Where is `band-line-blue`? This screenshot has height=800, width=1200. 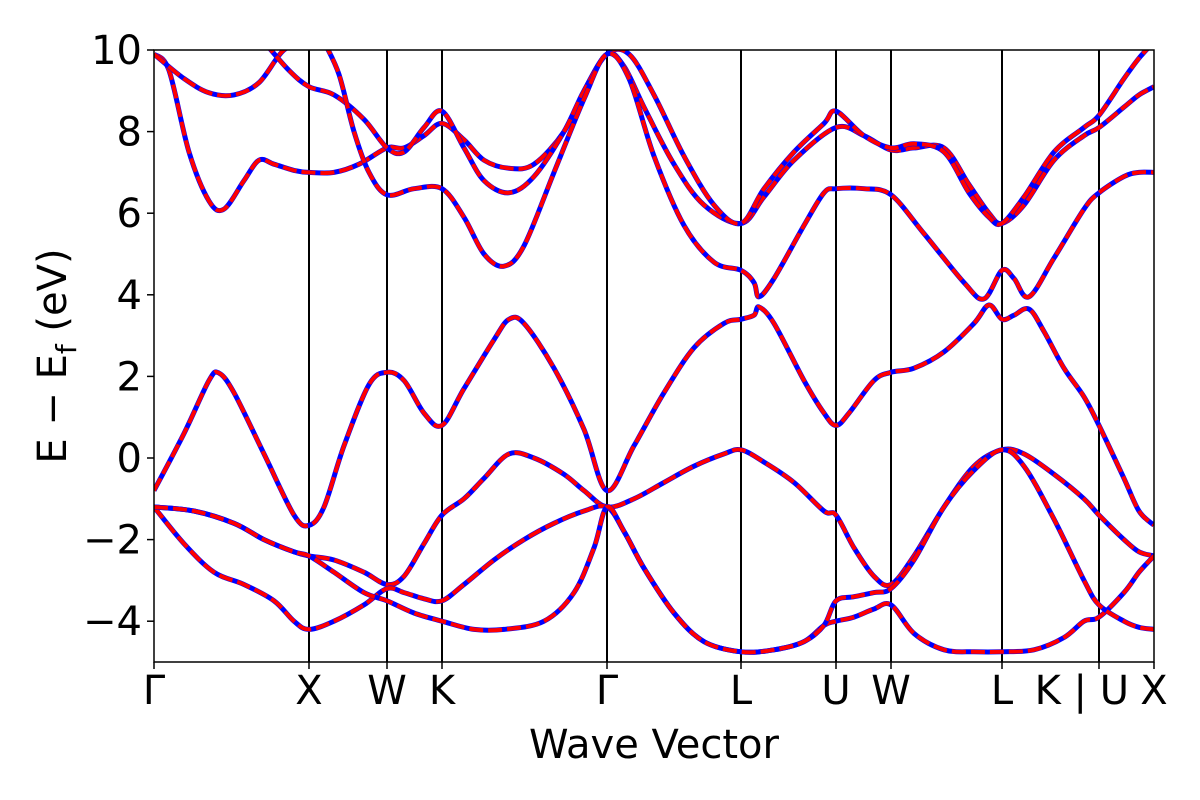
band-line-blue is located at coordinates (654, 517).